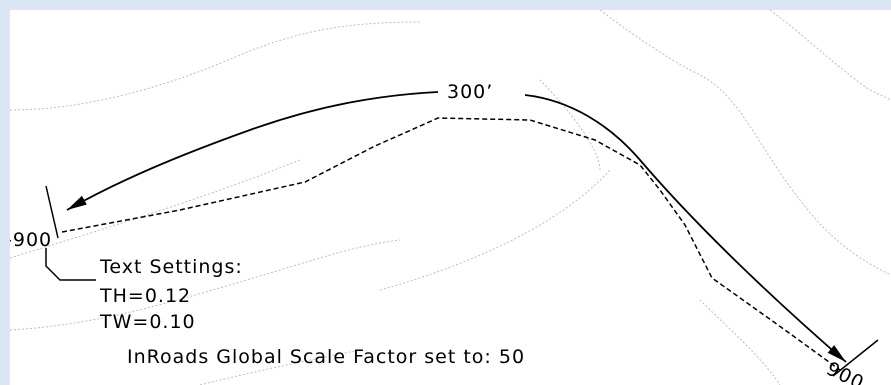 The image size is (891, 385). I want to click on dimension-arc-left, so click(252, 151).